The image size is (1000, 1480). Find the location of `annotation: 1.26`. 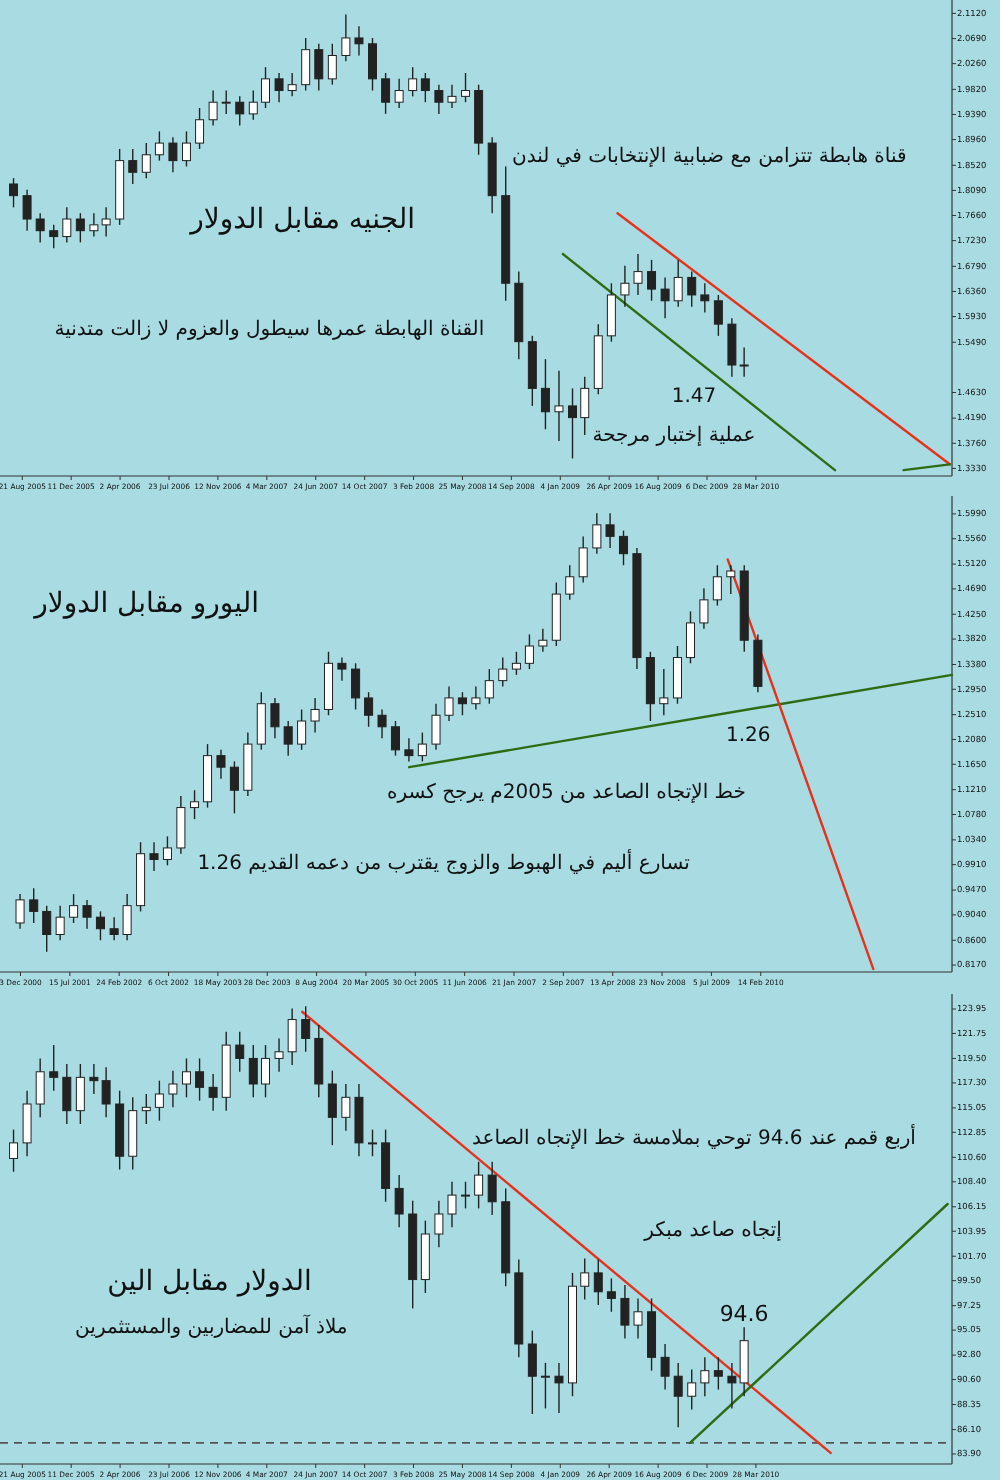

annotation: 1.26 is located at coordinates (748, 736).